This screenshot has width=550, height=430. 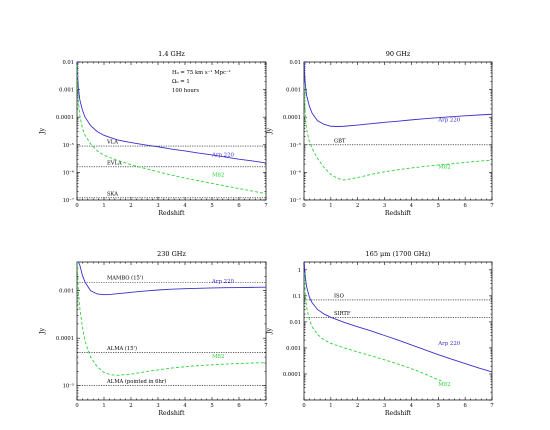 What do you see at coordinates (297, 297) in the screenshot?
I see `y-tick-label: 0.1` at bounding box center [297, 297].